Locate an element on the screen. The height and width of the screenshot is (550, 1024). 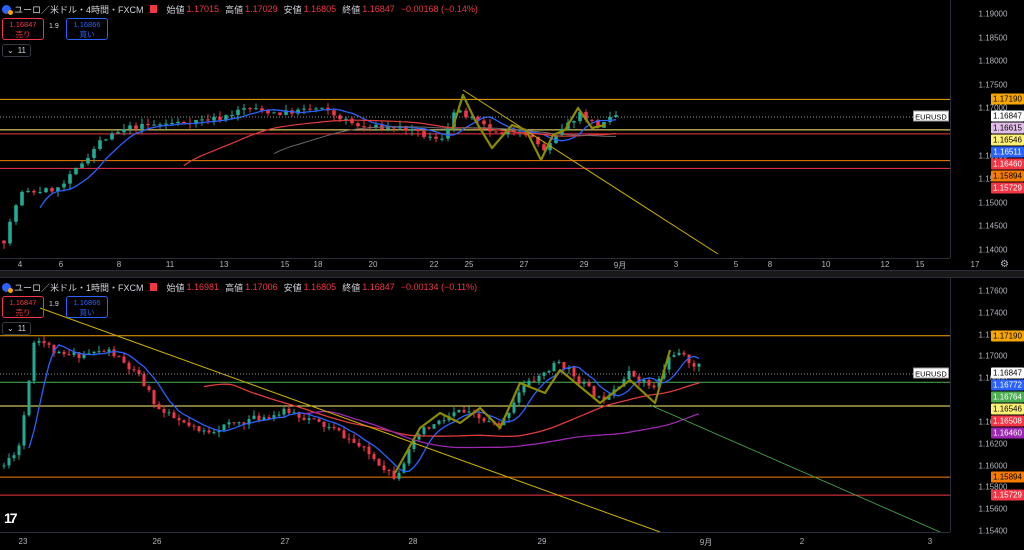
chevron-down-icon: ⌄ is located at coordinates (10, 50).